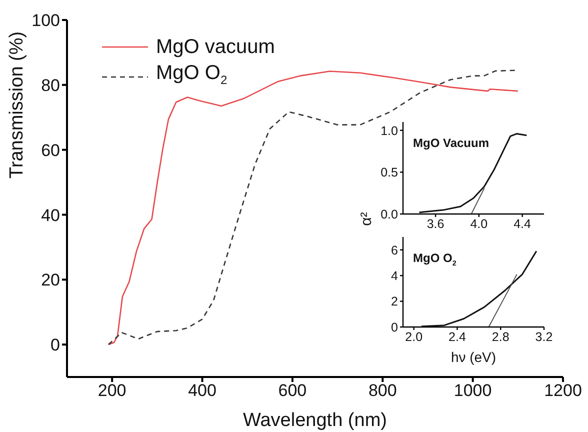 This screenshot has height=432, width=588. Describe the element at coordinates (202, 390) in the screenshot. I see `x-tick-label: 400` at that location.